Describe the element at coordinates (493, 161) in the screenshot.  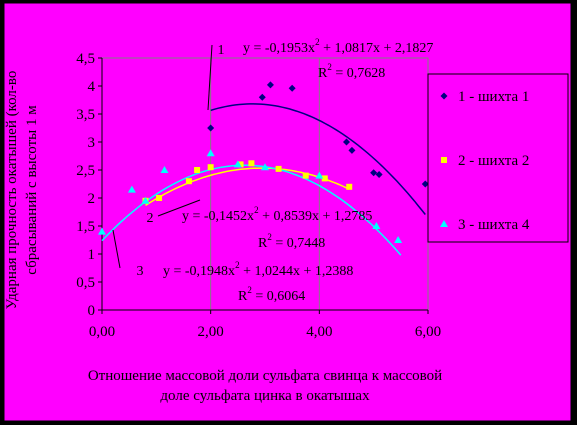
I see `legend-label: 2 - шихта 2` at that location.